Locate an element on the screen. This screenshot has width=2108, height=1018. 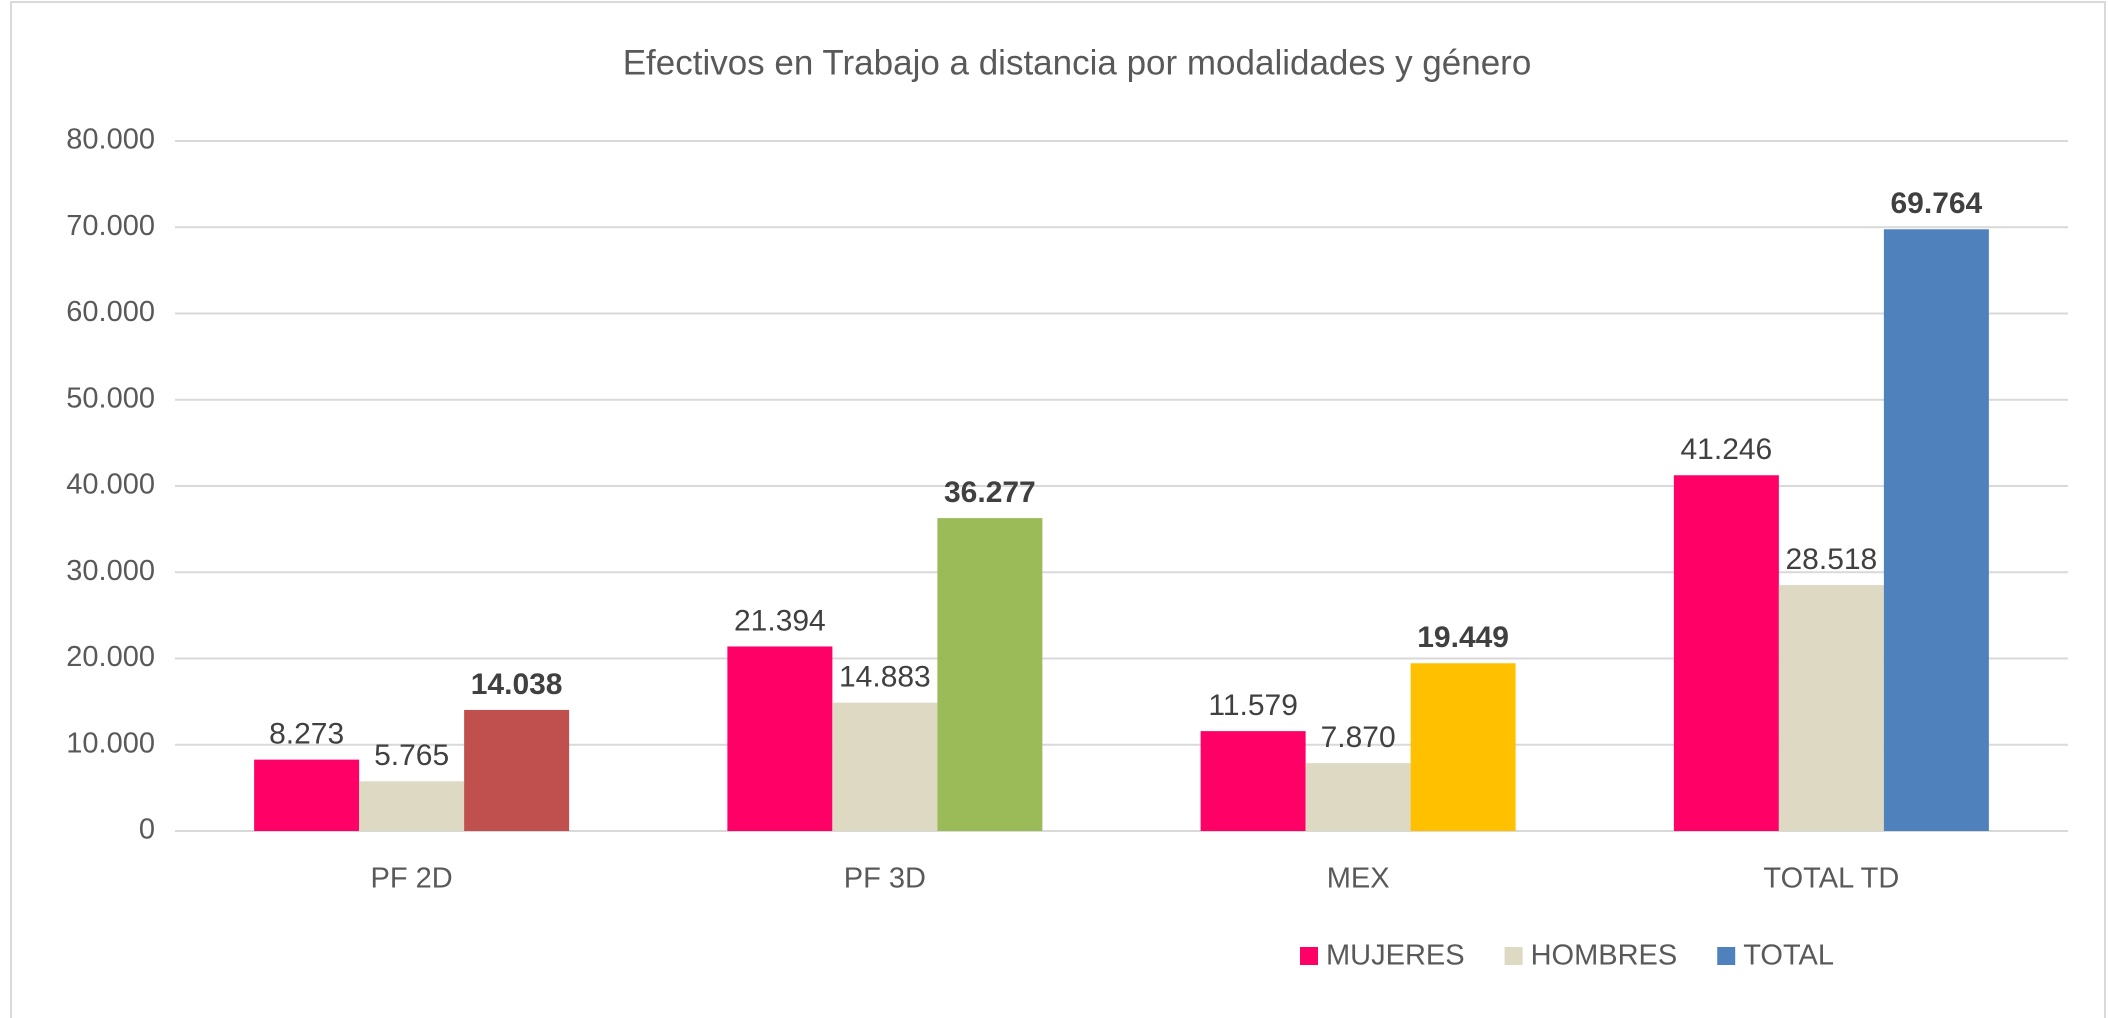
value-label: 14.883 is located at coordinates (885, 677).